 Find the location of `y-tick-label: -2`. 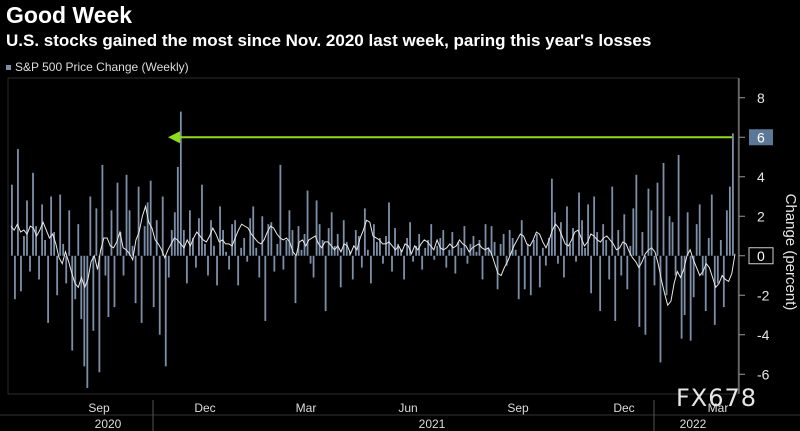

y-tick-label: -2 is located at coordinates (763, 295).